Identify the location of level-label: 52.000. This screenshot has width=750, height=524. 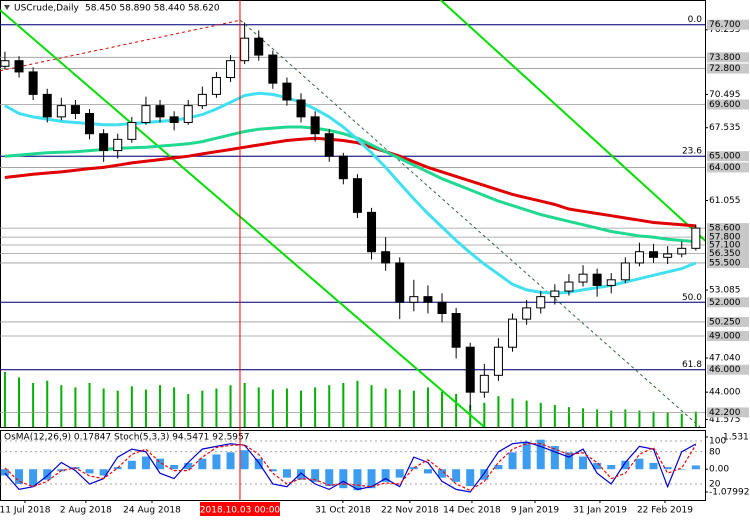
(725, 303).